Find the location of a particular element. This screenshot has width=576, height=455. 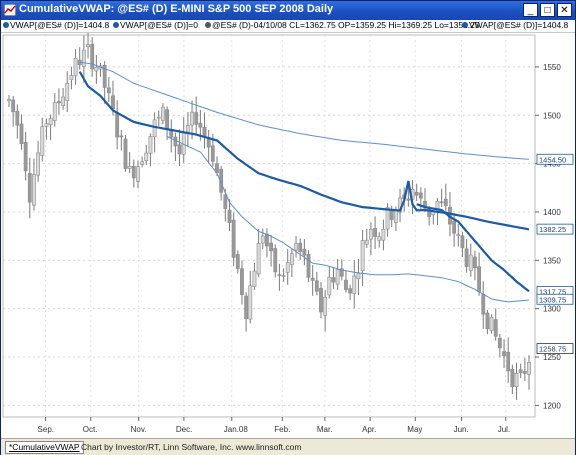

maximize-button: □ is located at coordinates (547, 10).